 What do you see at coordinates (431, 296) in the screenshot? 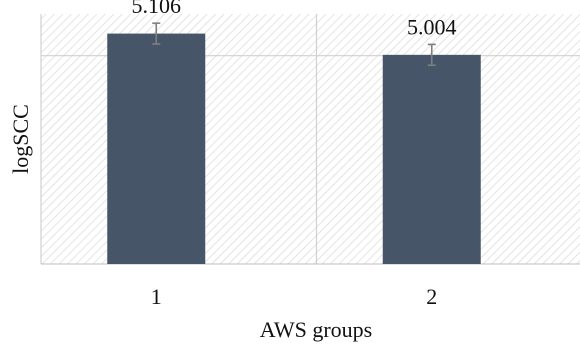
I see `x-tick-label: 2` at bounding box center [431, 296].